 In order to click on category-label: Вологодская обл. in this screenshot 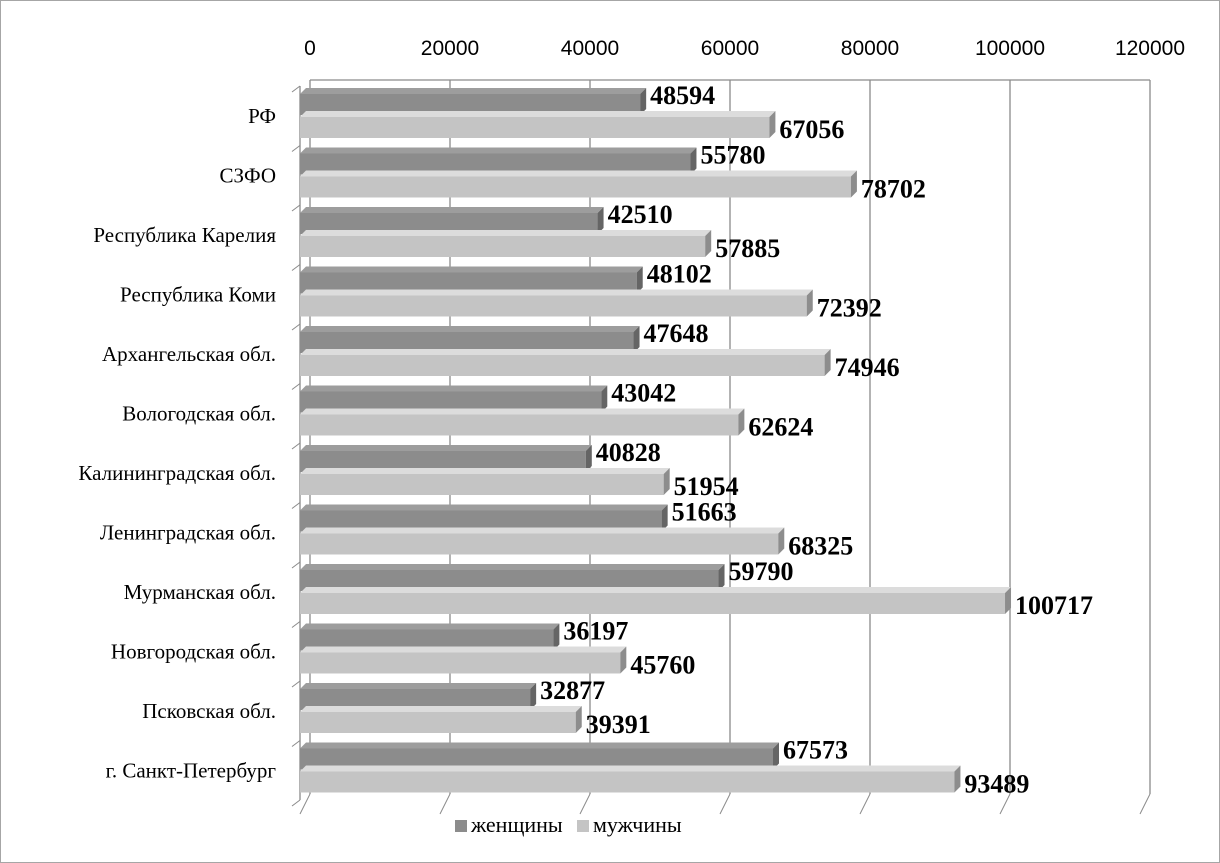, I will do `click(199, 413)`.